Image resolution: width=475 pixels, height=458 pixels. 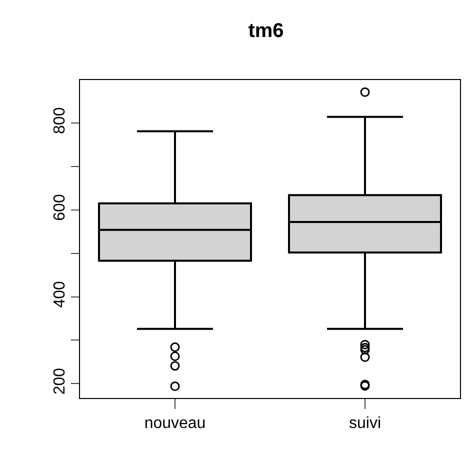 I want to click on y-tick-label: 600, so click(x=60, y=207).